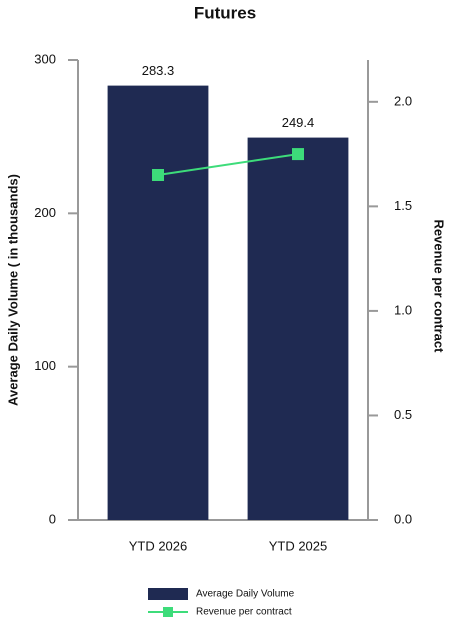 The image size is (450, 632). Describe the element at coordinates (403, 309) in the screenshot. I see `y2-tick-label: 1.0` at that location.